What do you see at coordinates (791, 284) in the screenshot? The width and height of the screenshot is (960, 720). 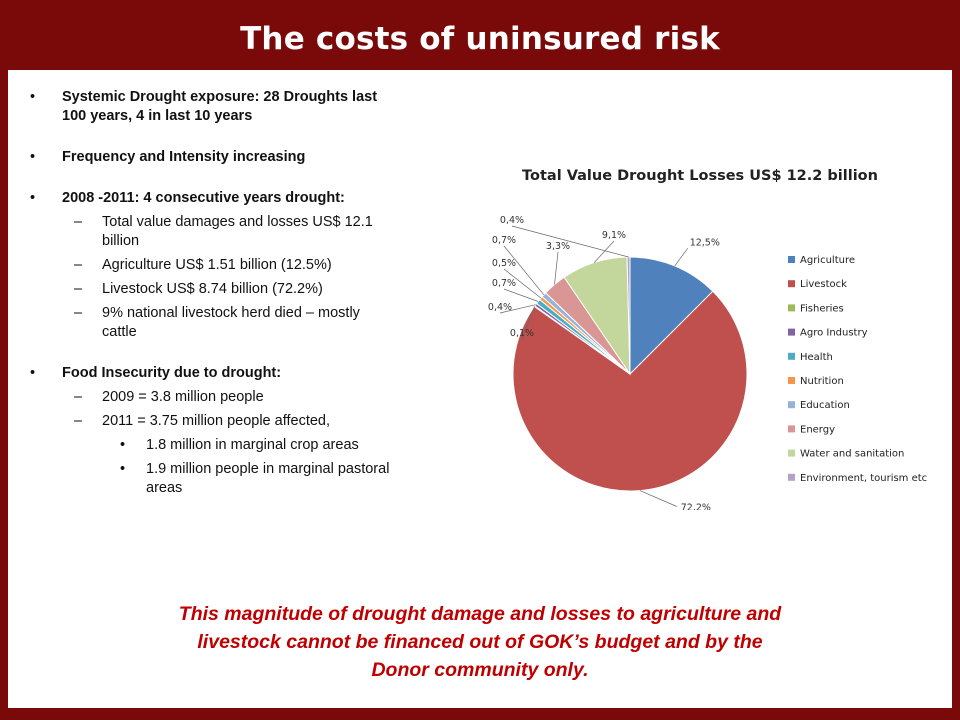 I see `legend-swatch-livestock` at bounding box center [791, 284].